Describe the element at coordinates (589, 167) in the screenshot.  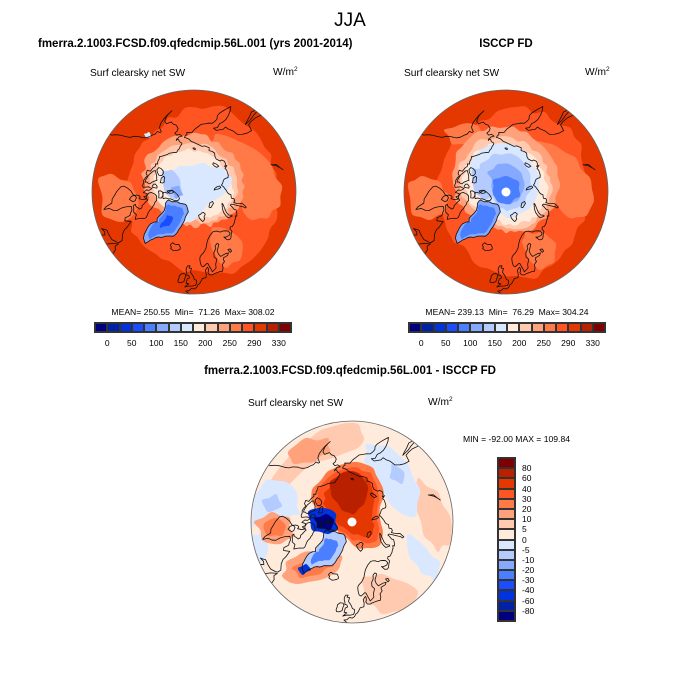
I see `coastline-baikal` at that location.